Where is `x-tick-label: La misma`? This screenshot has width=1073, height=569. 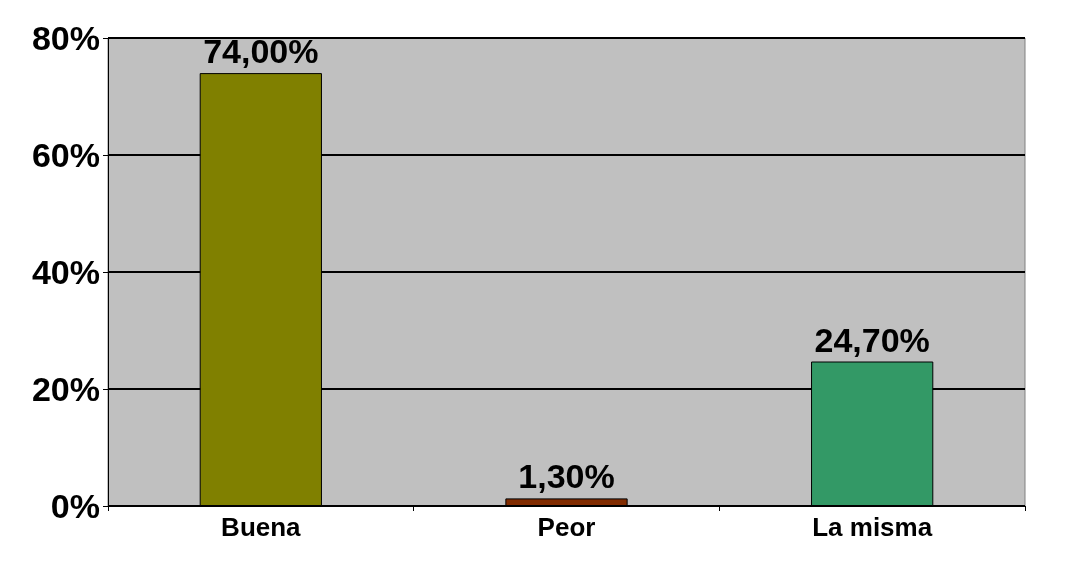 x-tick-label: La misma is located at coordinates (872, 527).